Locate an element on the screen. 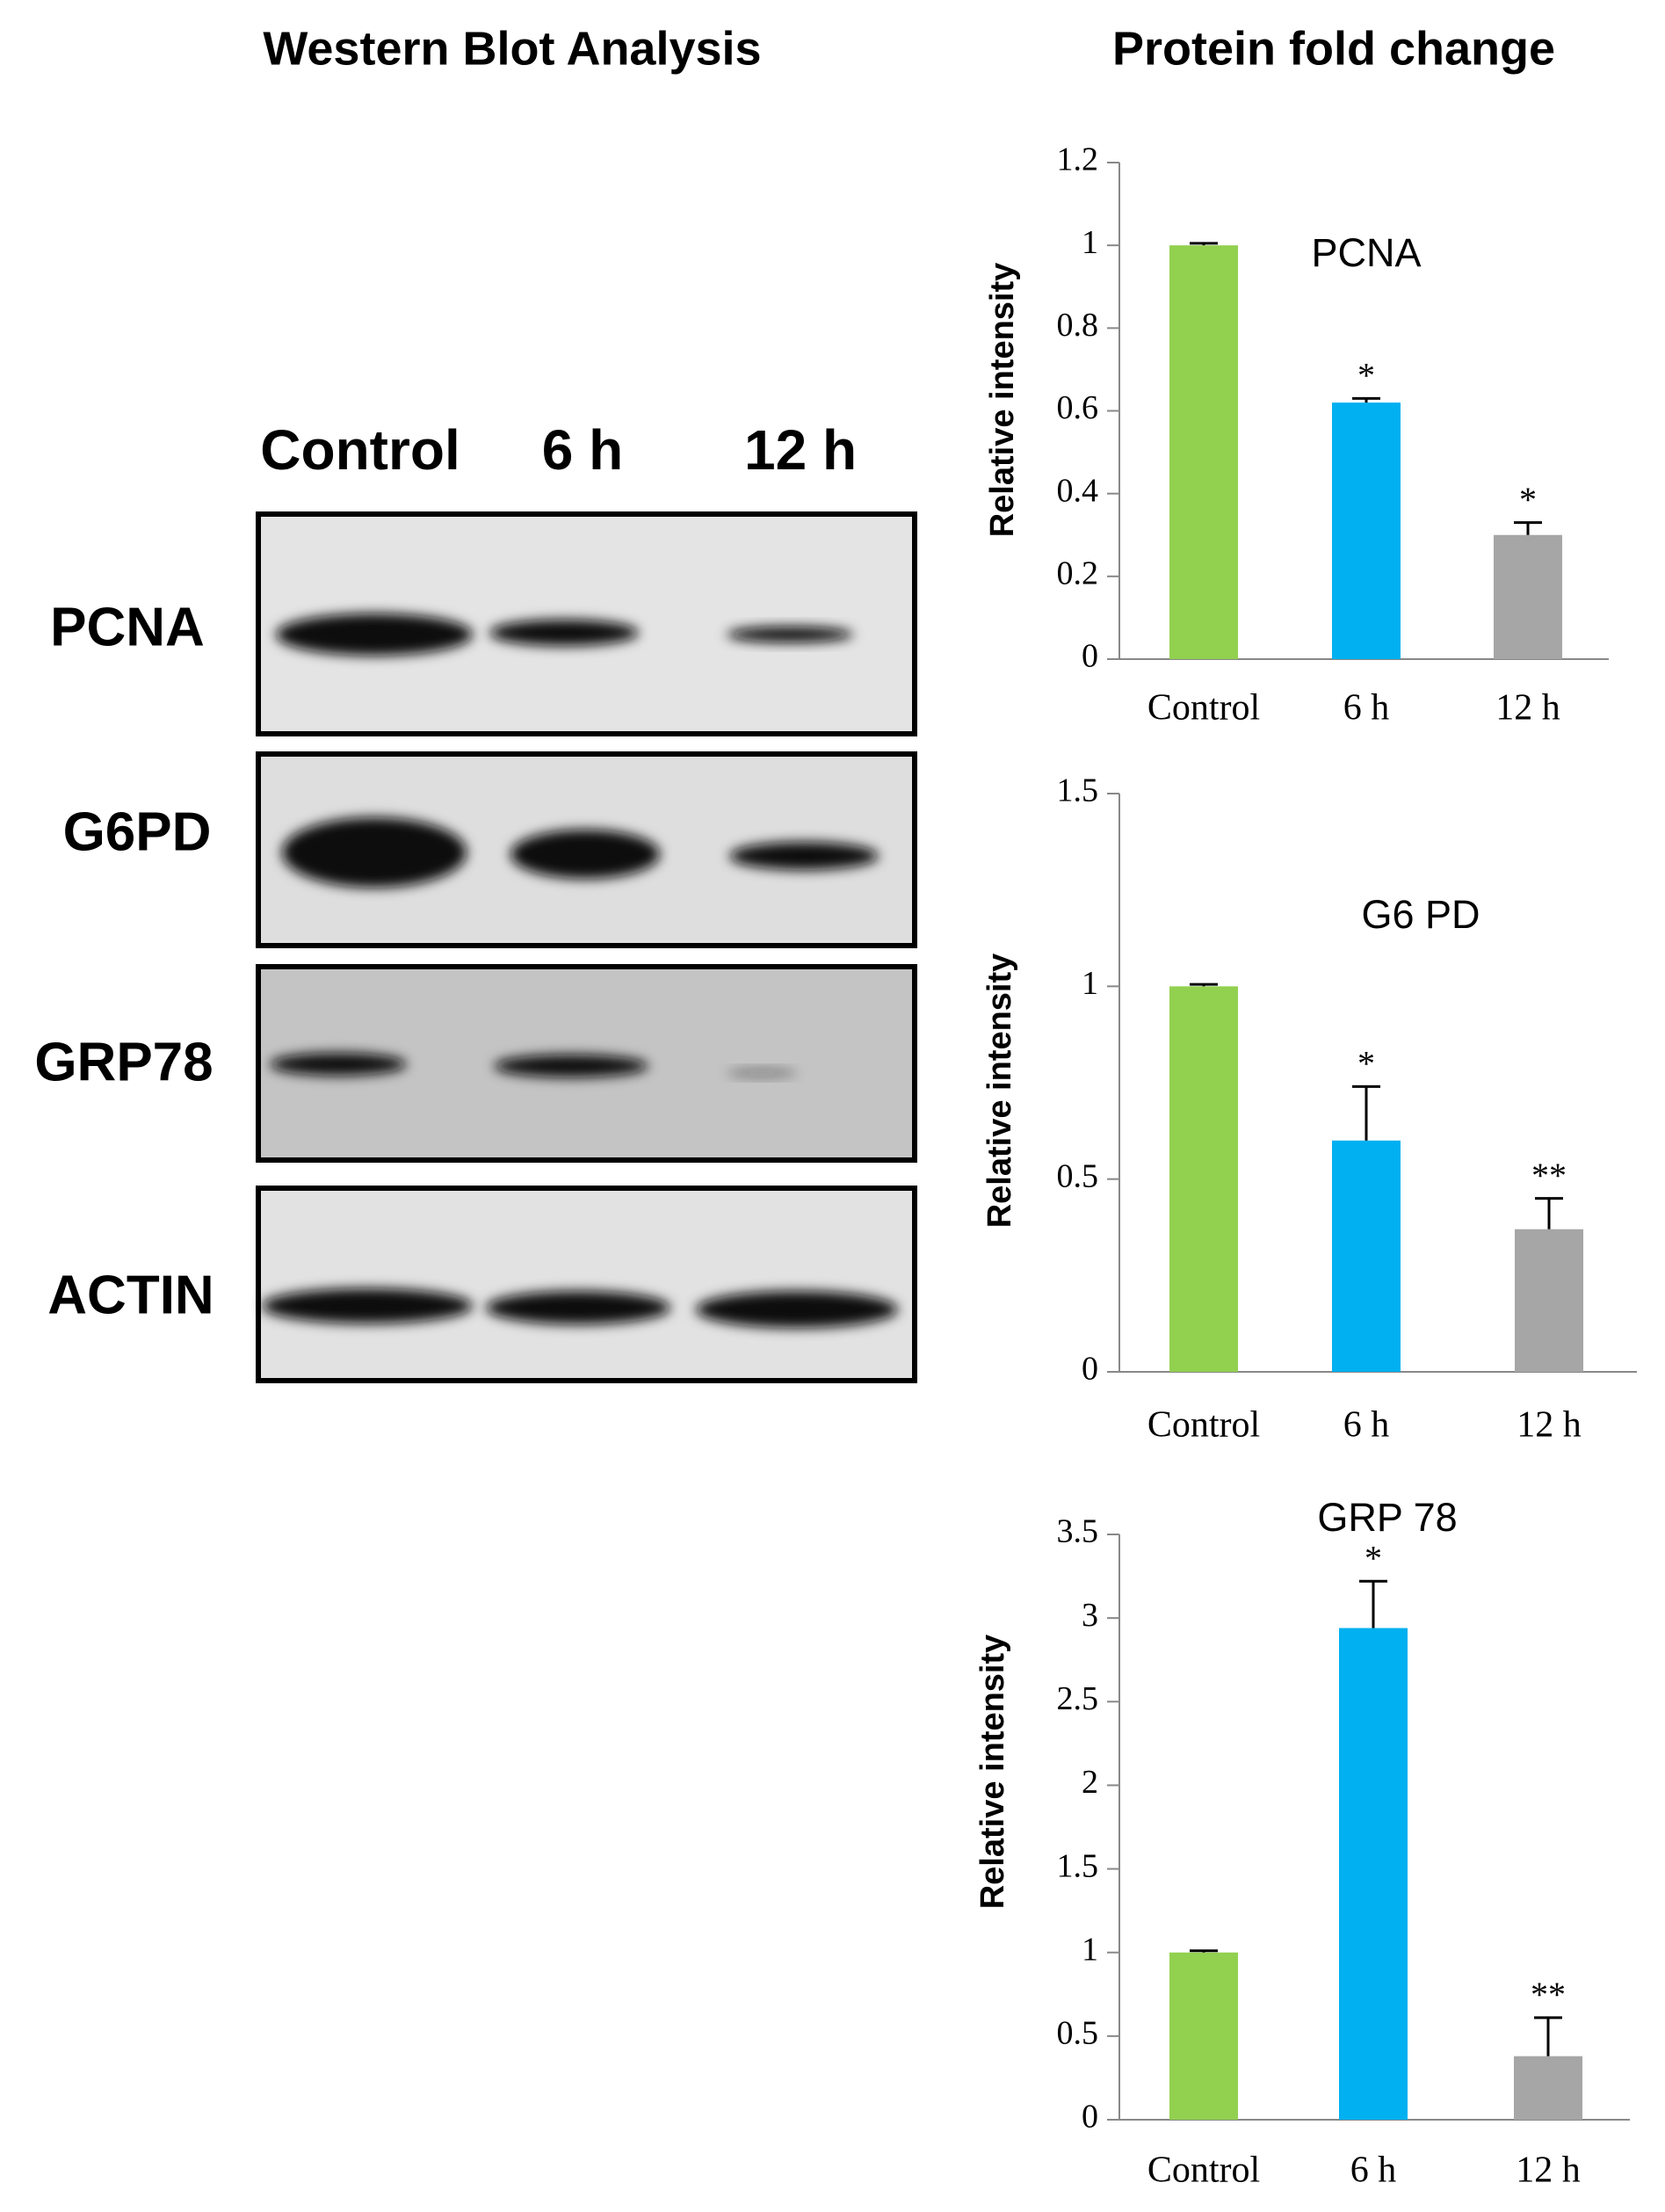 This screenshot has height=2212, width=1665. blot-title: Western Blot Analysis is located at coordinates (512, 49).